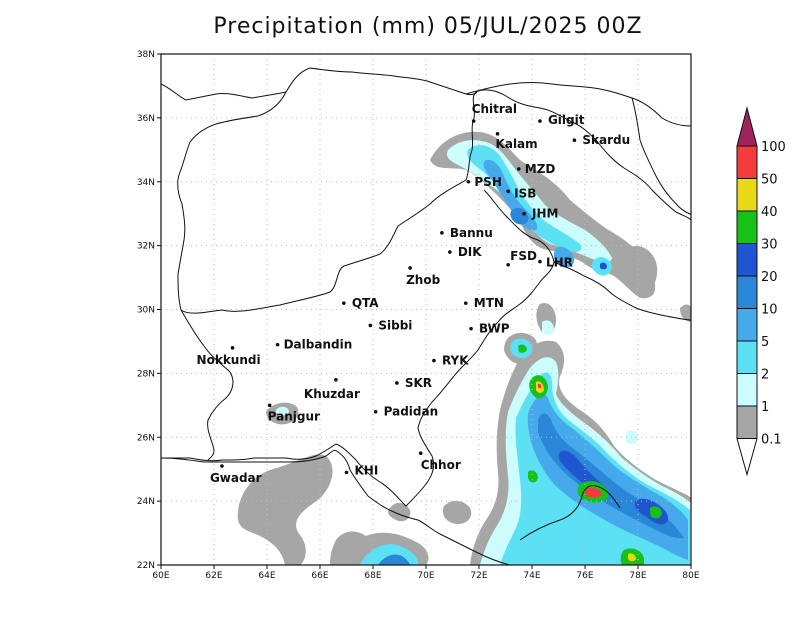 The width and height of the screenshot is (800, 618). I want to click on pakistan-iran-boundary, so click(207, 385).